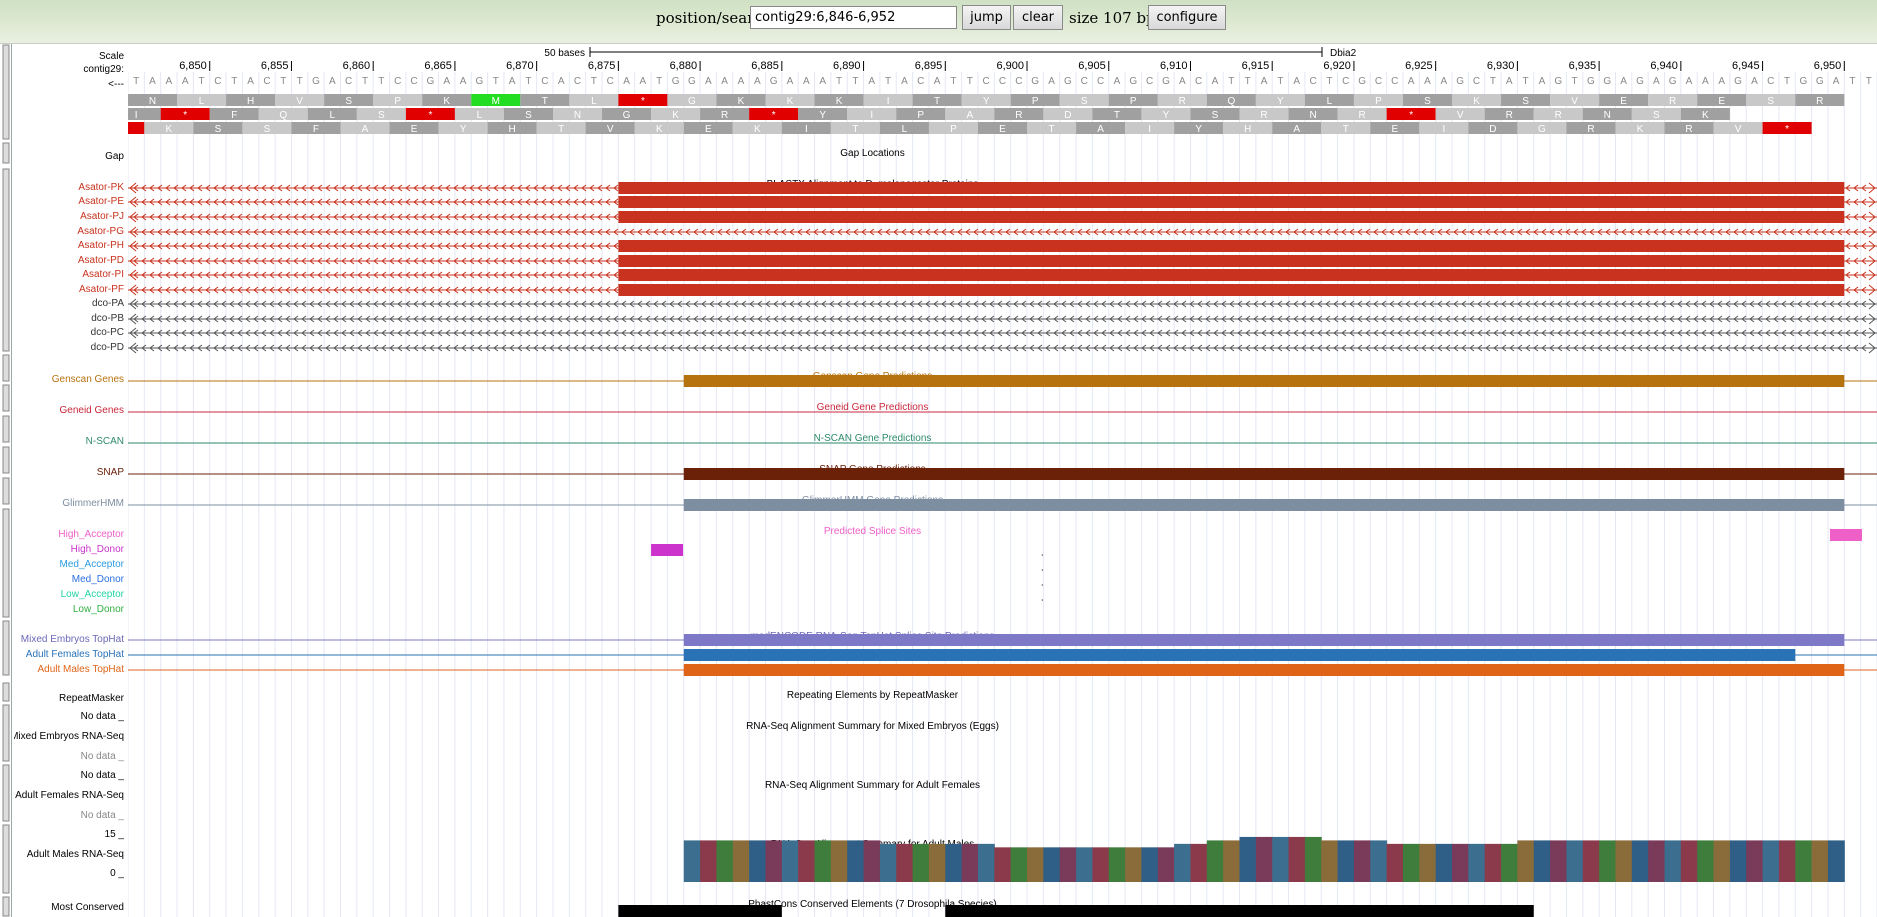 This screenshot has height=917, width=1877. Describe the element at coordinates (986, 17) in the screenshot. I see `jump-button: jump` at that location.